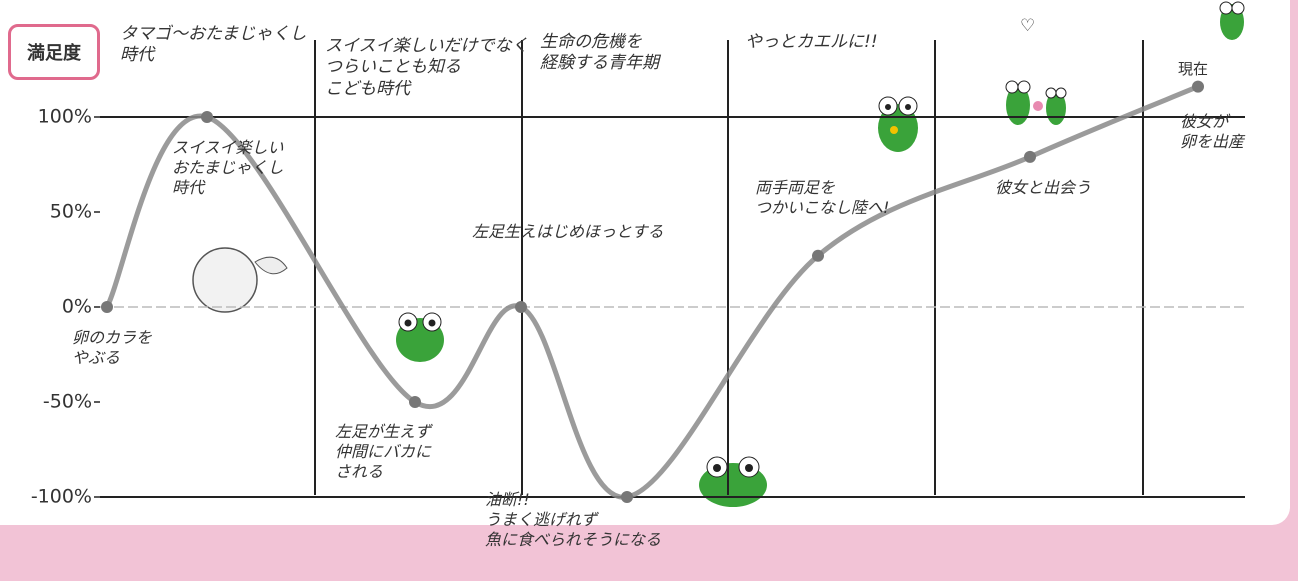  What do you see at coordinates (383, 451) in the screenshot?
I see `point-annotation: 左足が生えず 仲間にバカに される` at bounding box center [383, 451].